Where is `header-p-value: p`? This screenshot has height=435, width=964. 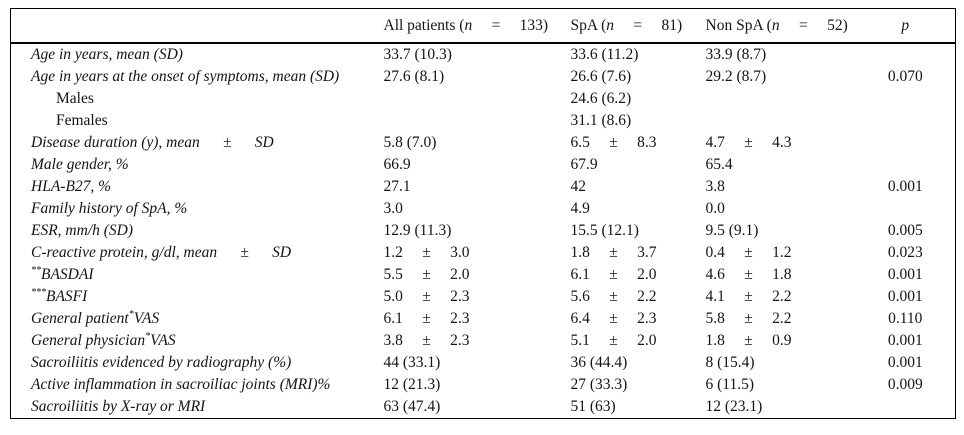
header-p-value: p is located at coordinates (905, 26).